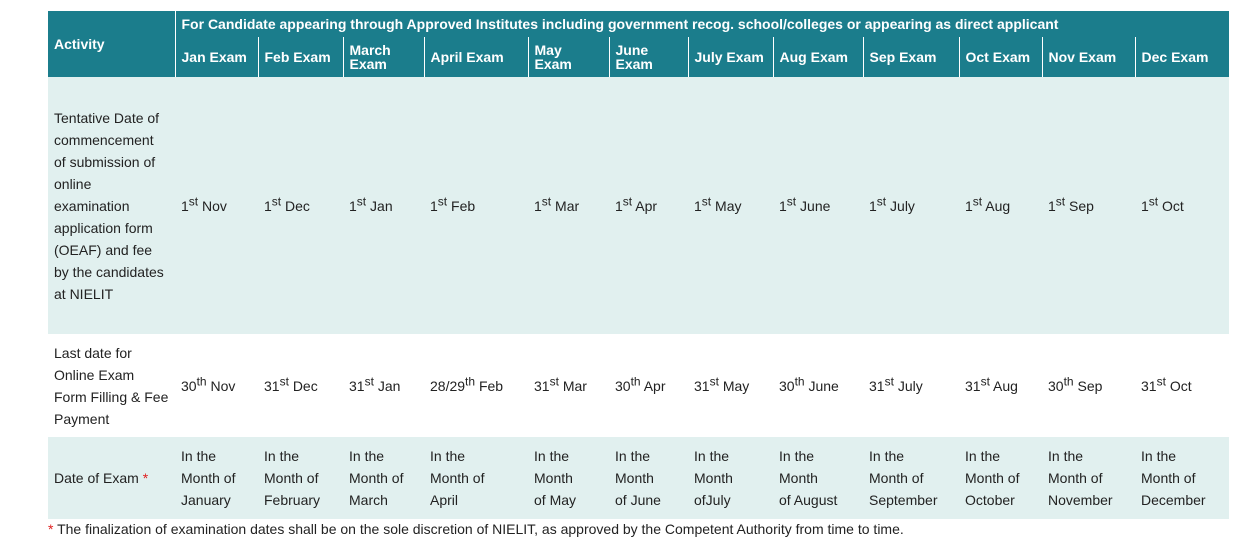 The image size is (1249, 551). What do you see at coordinates (1000, 478) in the screenshot?
I see `date-cell: In the Month of October` at bounding box center [1000, 478].